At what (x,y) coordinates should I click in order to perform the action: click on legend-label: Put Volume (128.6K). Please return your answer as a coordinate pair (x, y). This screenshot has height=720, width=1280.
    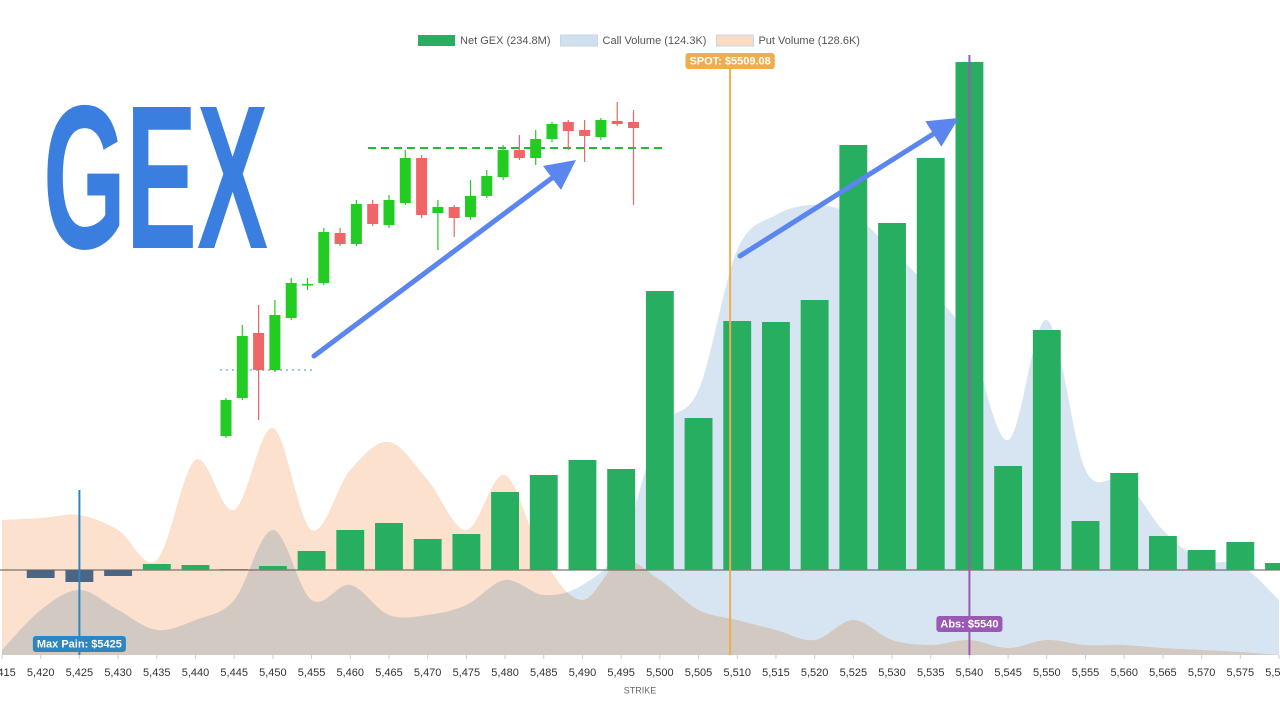
    Looking at the image, I should click on (809, 41).